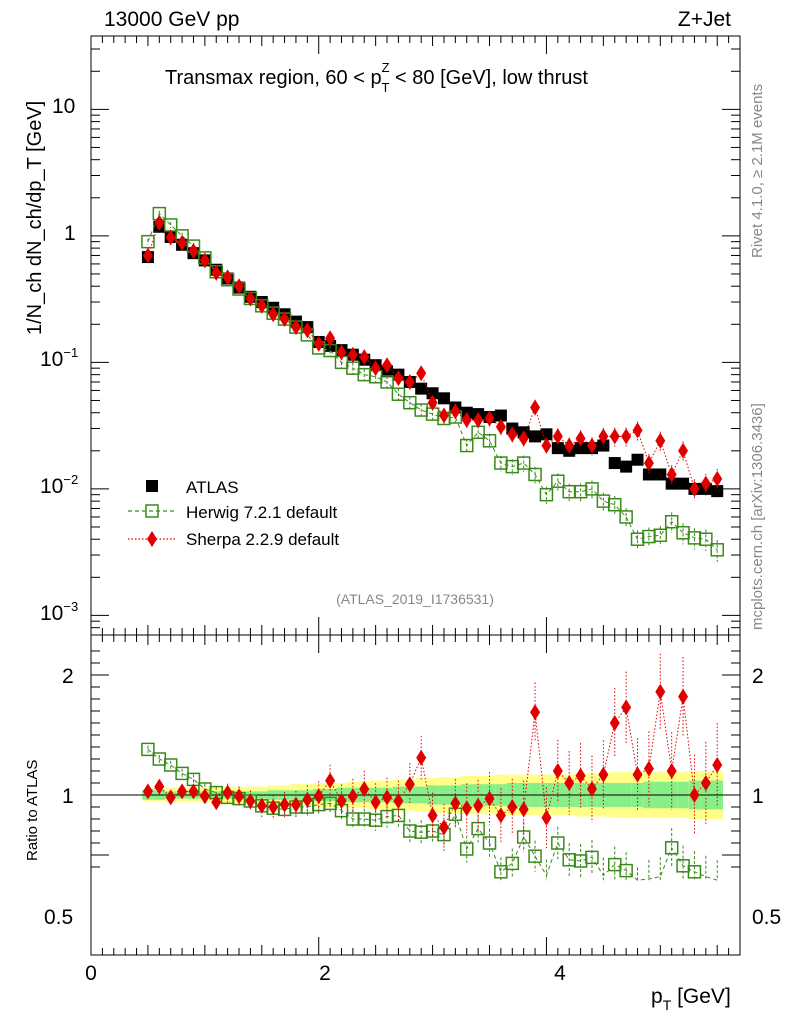 The height and width of the screenshot is (1024, 786). I want to click on x-axis-label: pT [GeV], so click(691, 999).